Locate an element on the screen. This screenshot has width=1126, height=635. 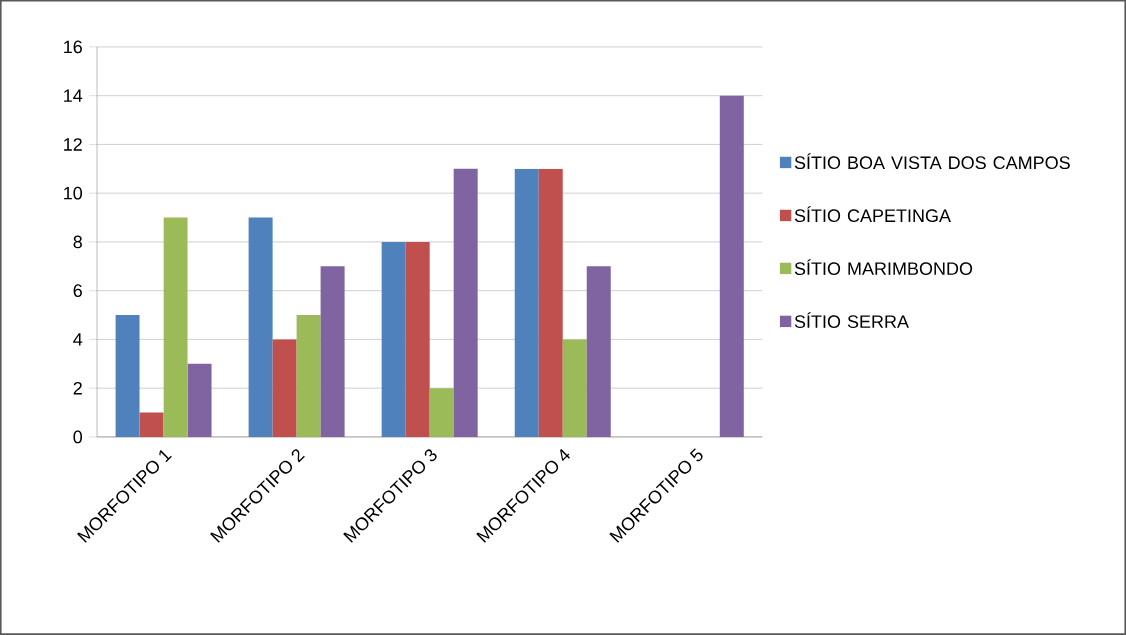
y-tick-label: 16 is located at coordinates (73, 47).